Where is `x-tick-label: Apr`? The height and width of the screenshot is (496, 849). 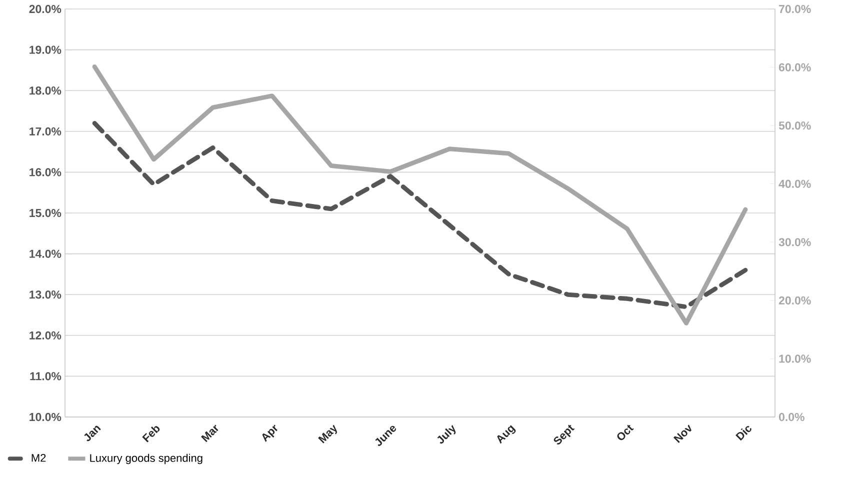 x-tick-label: Apr is located at coordinates (270, 433).